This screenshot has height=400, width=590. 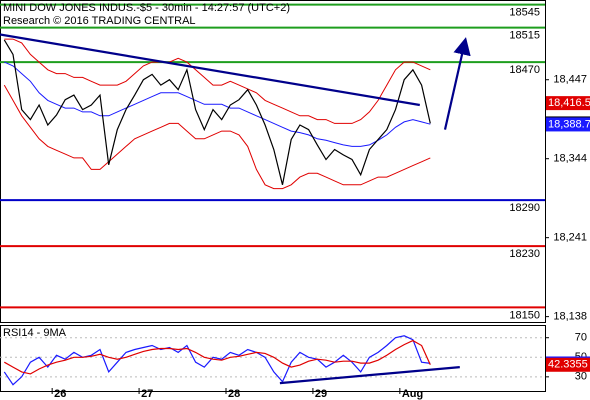 What do you see at coordinates (524, 36) in the screenshot?
I see `level-label: 18515` at bounding box center [524, 36].